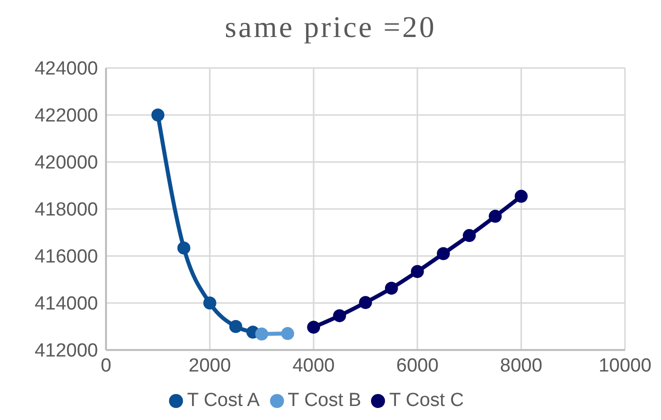 The width and height of the screenshot is (661, 420). Describe the element at coordinates (209, 365) in the screenshot. I see `x-tick-label: 2000` at that location.